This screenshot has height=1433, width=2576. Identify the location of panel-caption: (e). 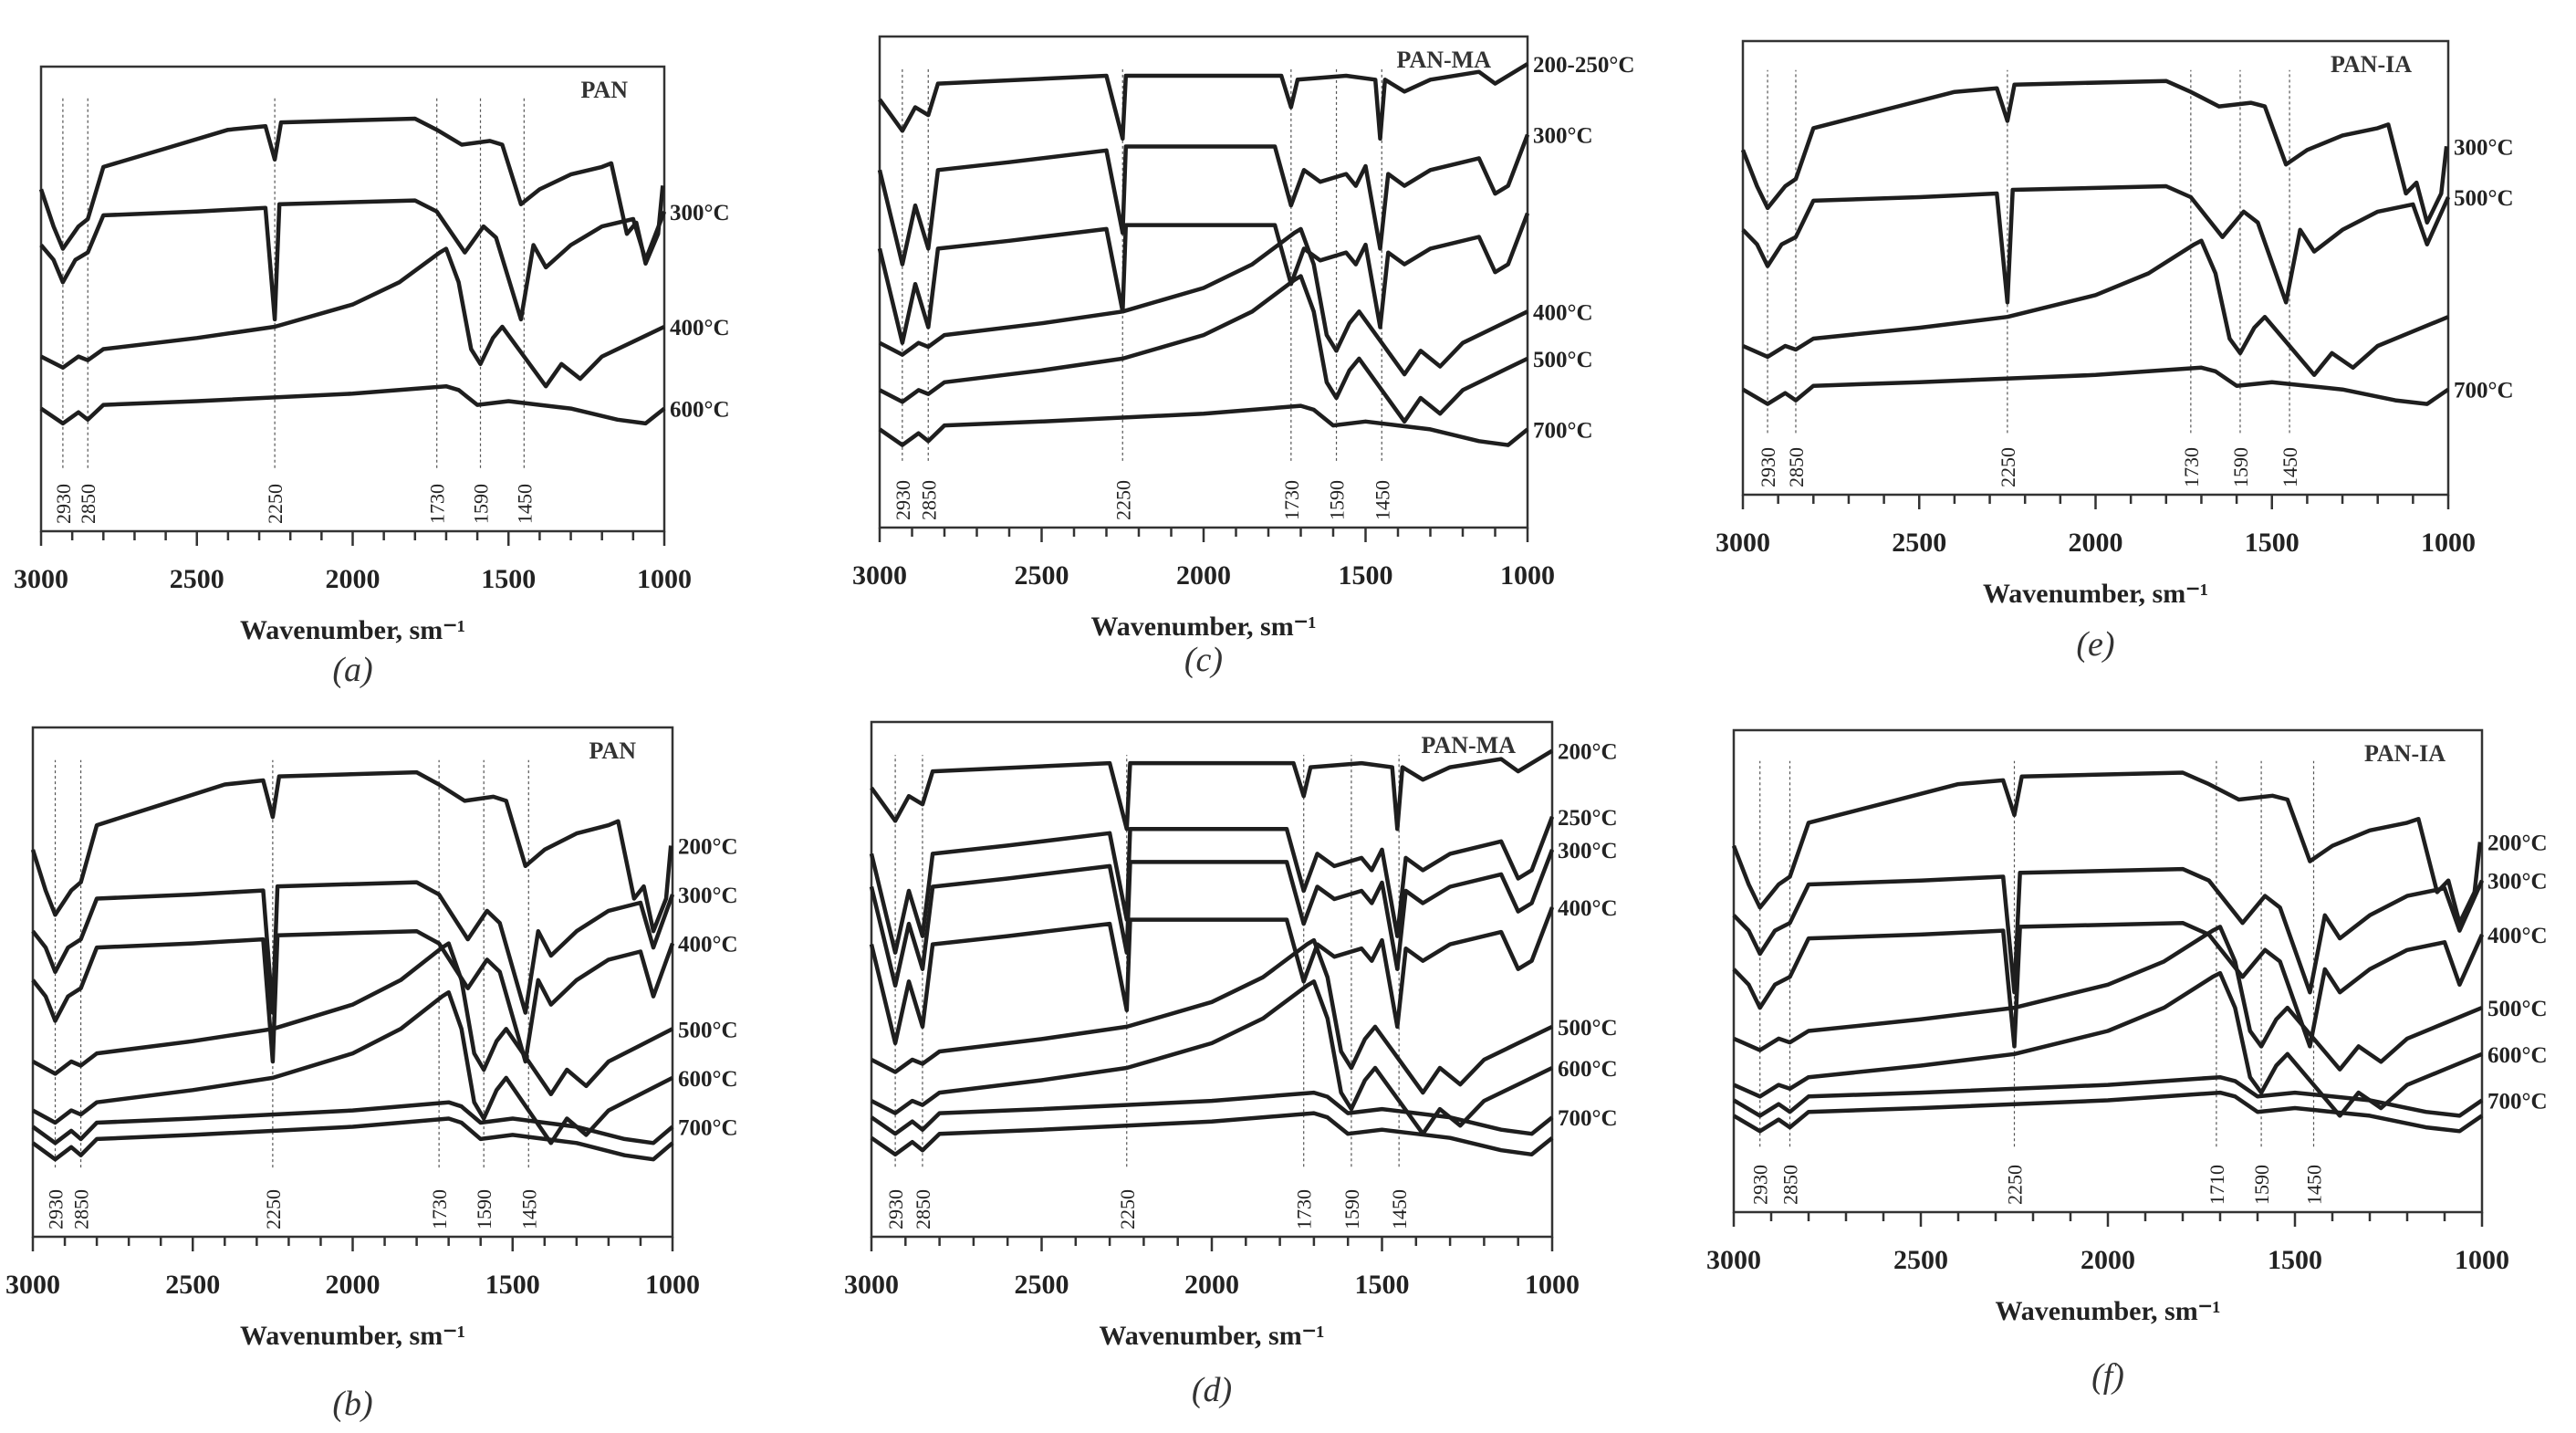
(2095, 645).